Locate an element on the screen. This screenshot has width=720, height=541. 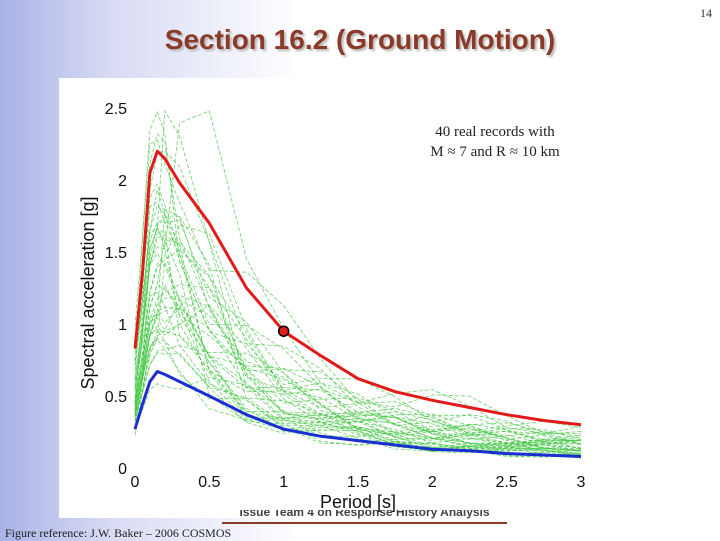
annotation-line-2: M ≈ 7 and R ≈ 10 km is located at coordinates (495, 152).